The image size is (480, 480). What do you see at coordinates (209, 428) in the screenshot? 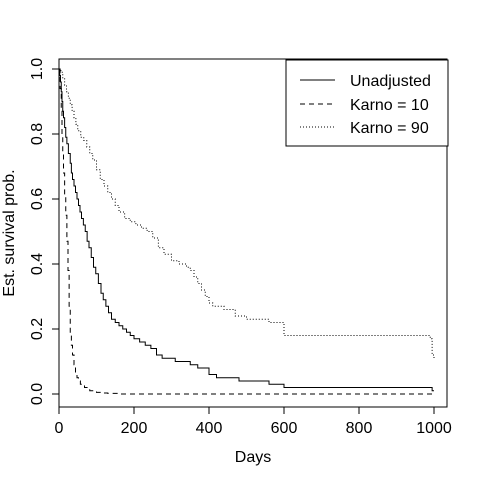
I see `x-tick-label: 400` at bounding box center [209, 428].